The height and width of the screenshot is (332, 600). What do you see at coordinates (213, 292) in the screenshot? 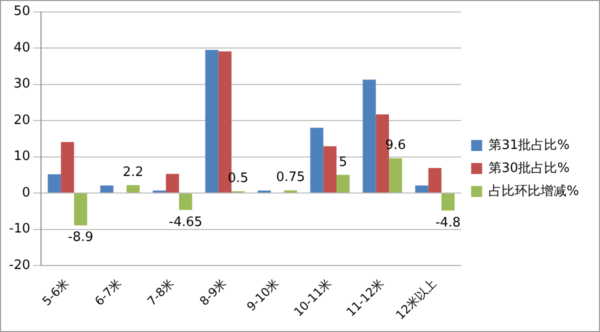
I see `x-tick-label: 8-9米` at bounding box center [213, 292].